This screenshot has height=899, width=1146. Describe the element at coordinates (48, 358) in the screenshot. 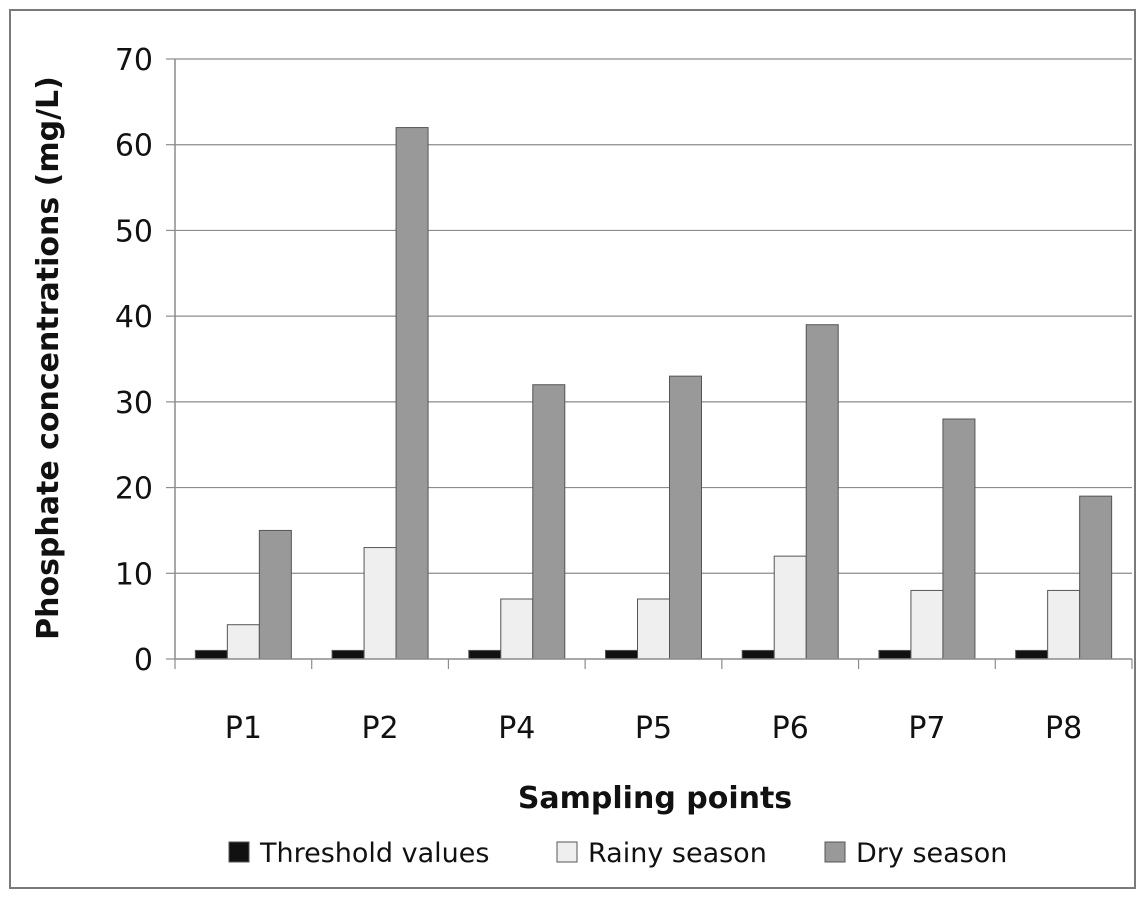

I see `y-axis-title: Phosphate concentrations (mg/L)` at that location.